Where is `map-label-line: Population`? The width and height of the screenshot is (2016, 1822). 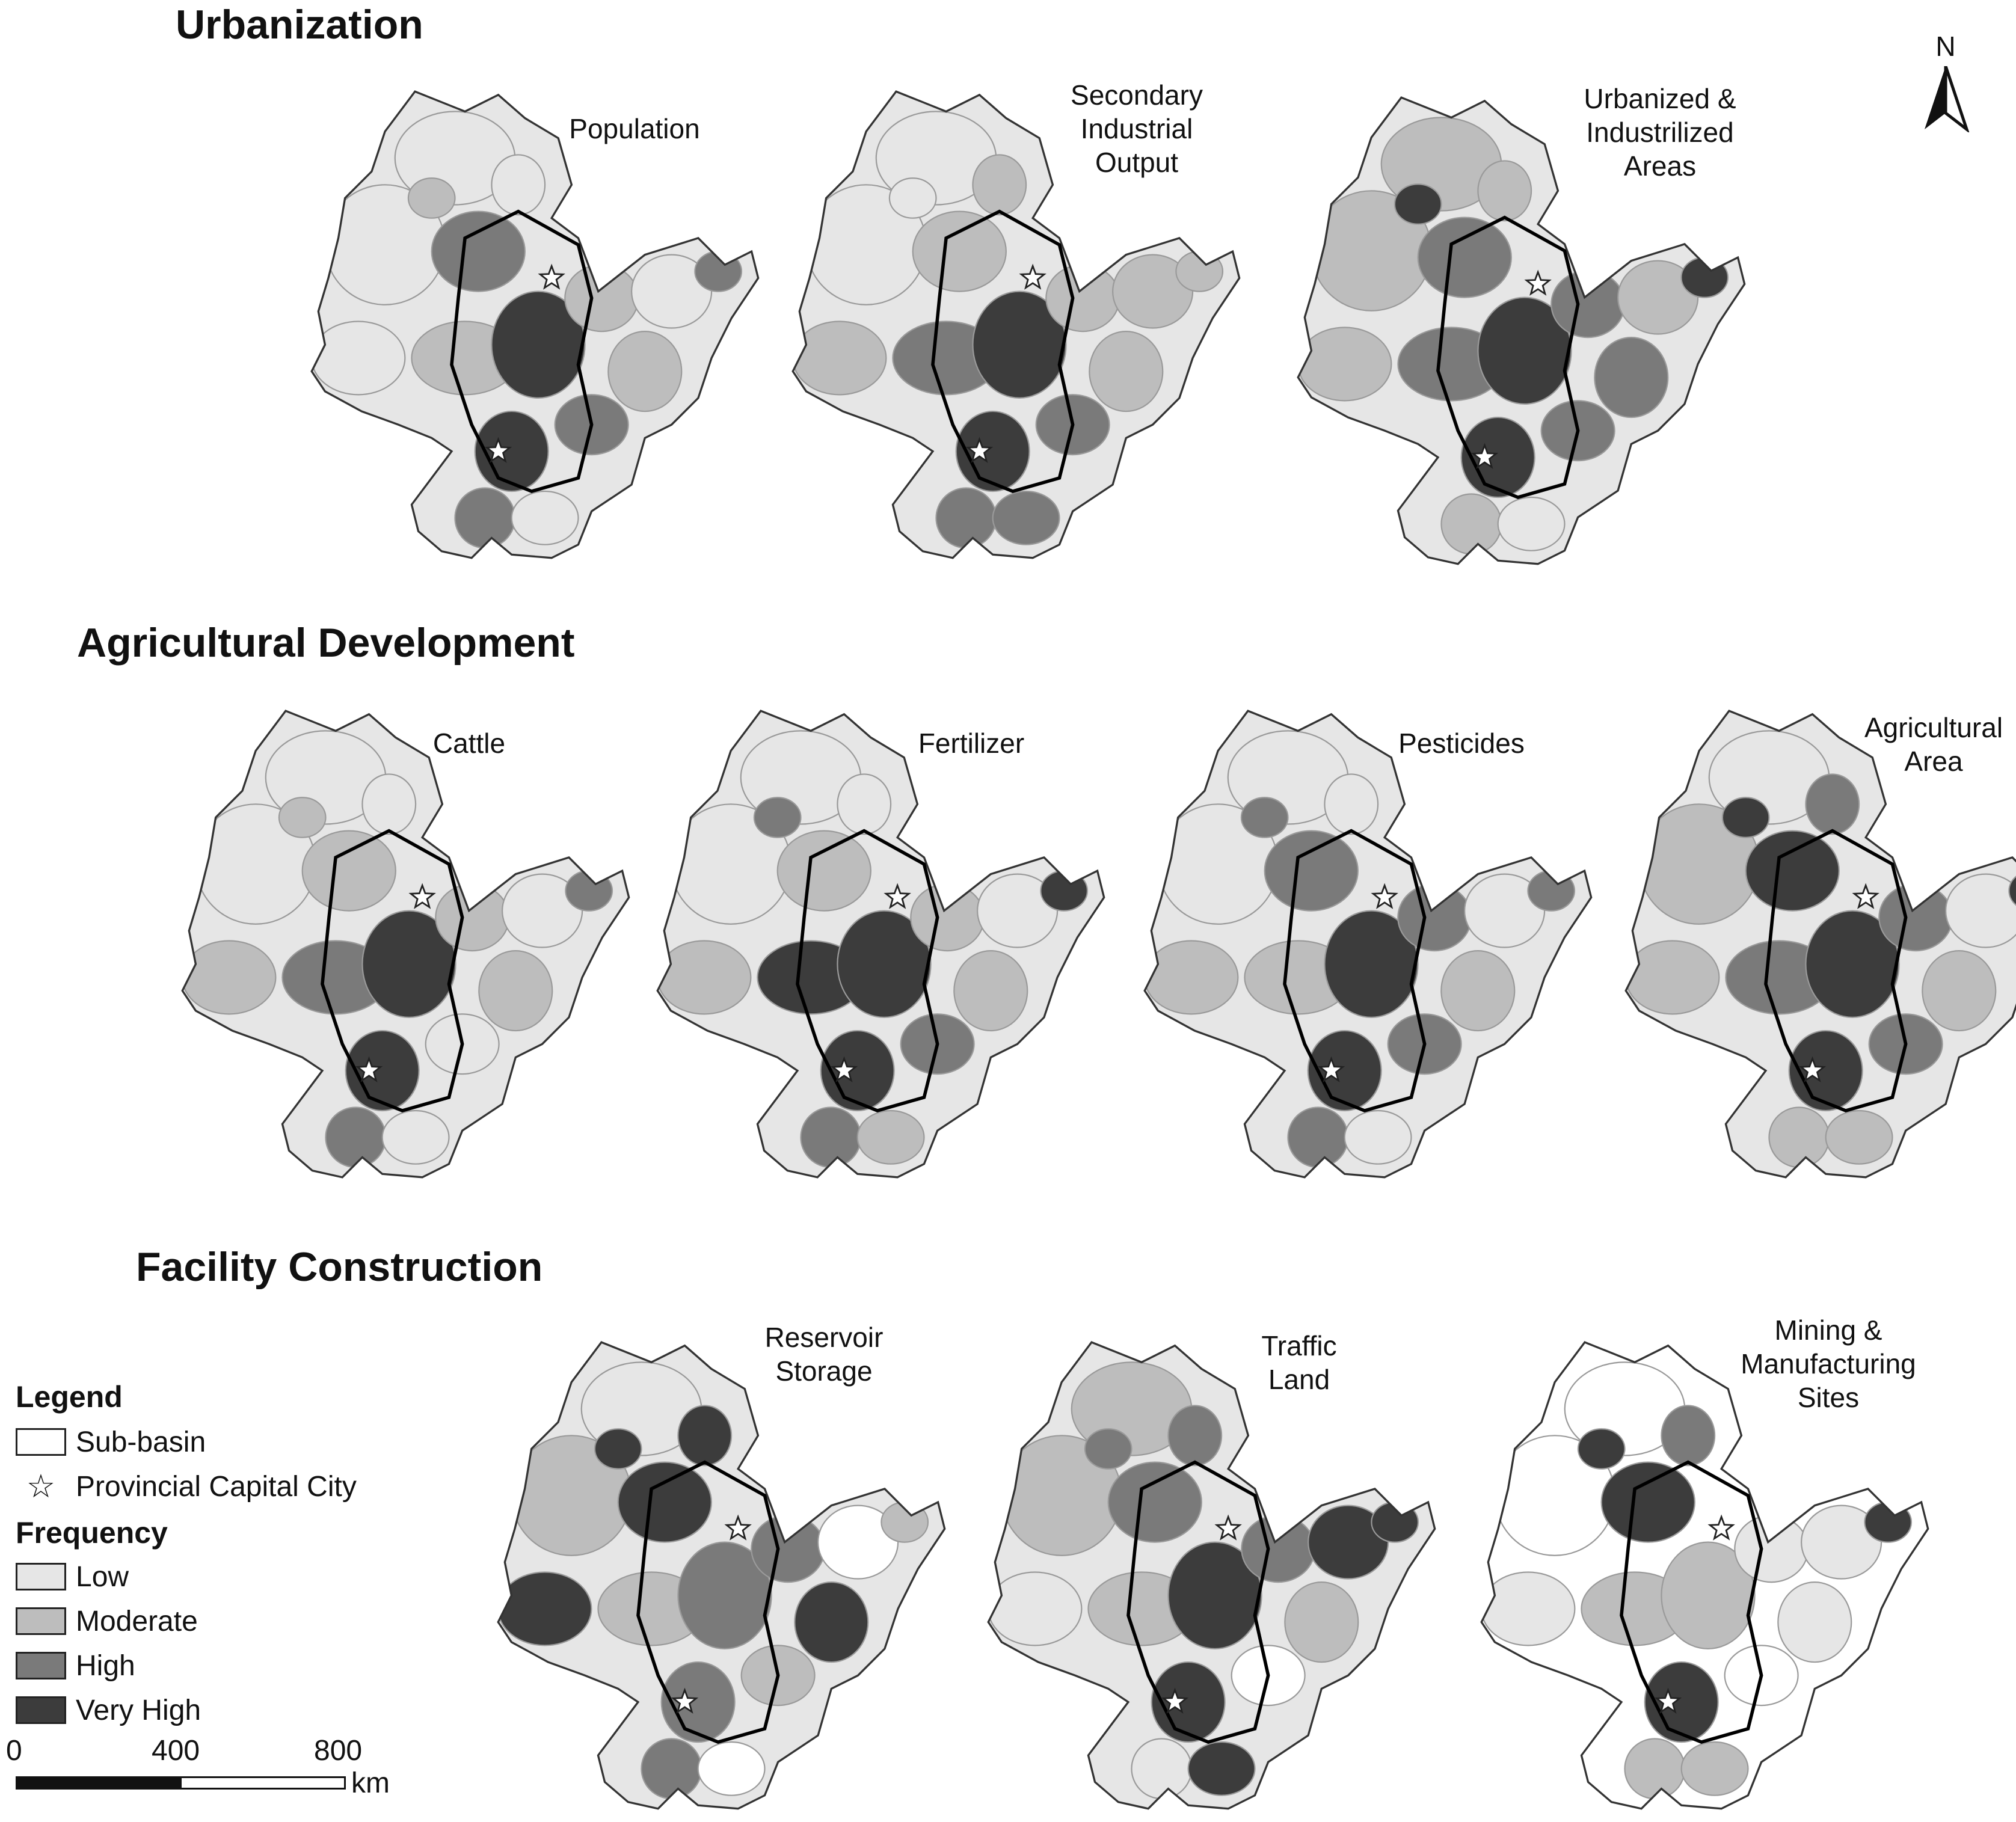
map-label-line: Population is located at coordinates (635, 128).